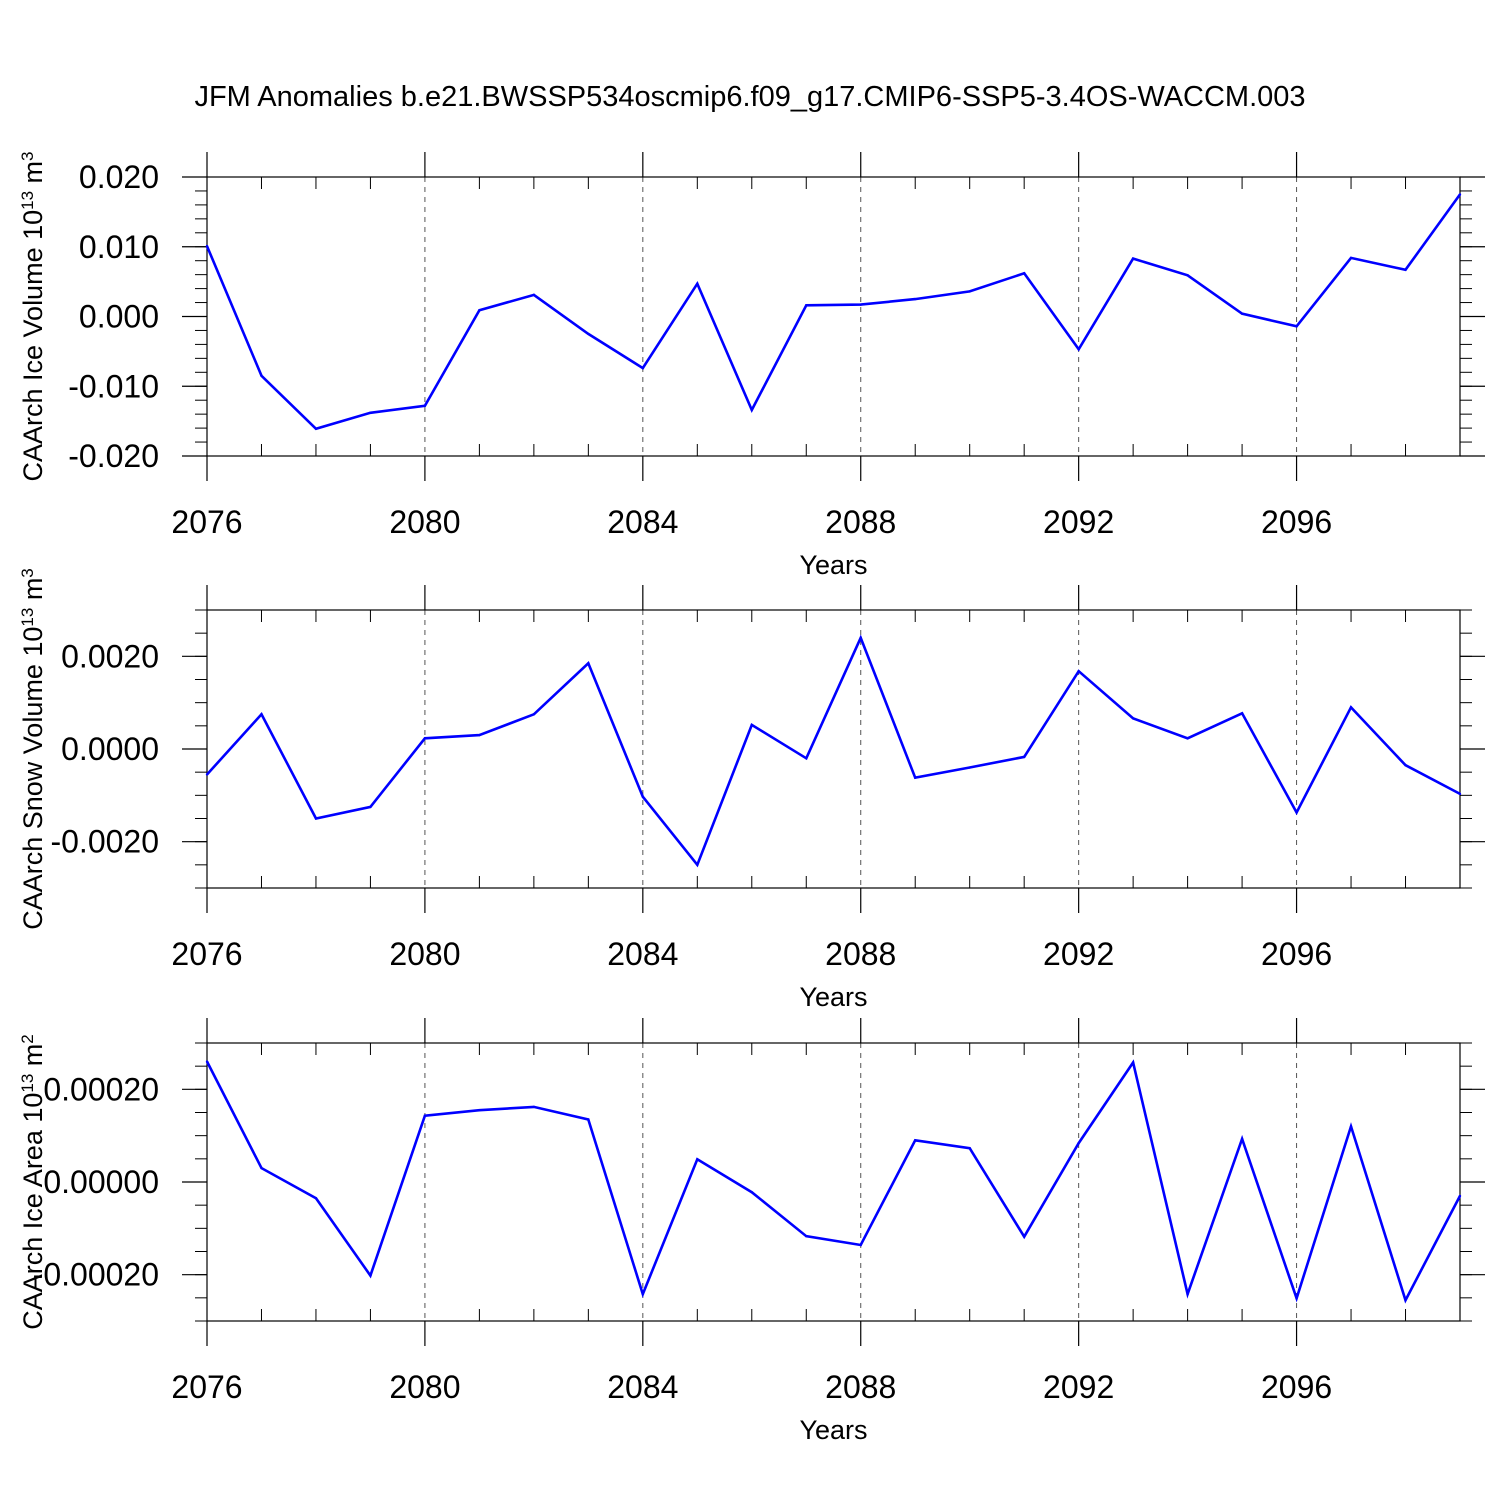  What do you see at coordinates (104, 842) in the screenshot?
I see `y-tick-label: -0.0020` at bounding box center [104, 842].